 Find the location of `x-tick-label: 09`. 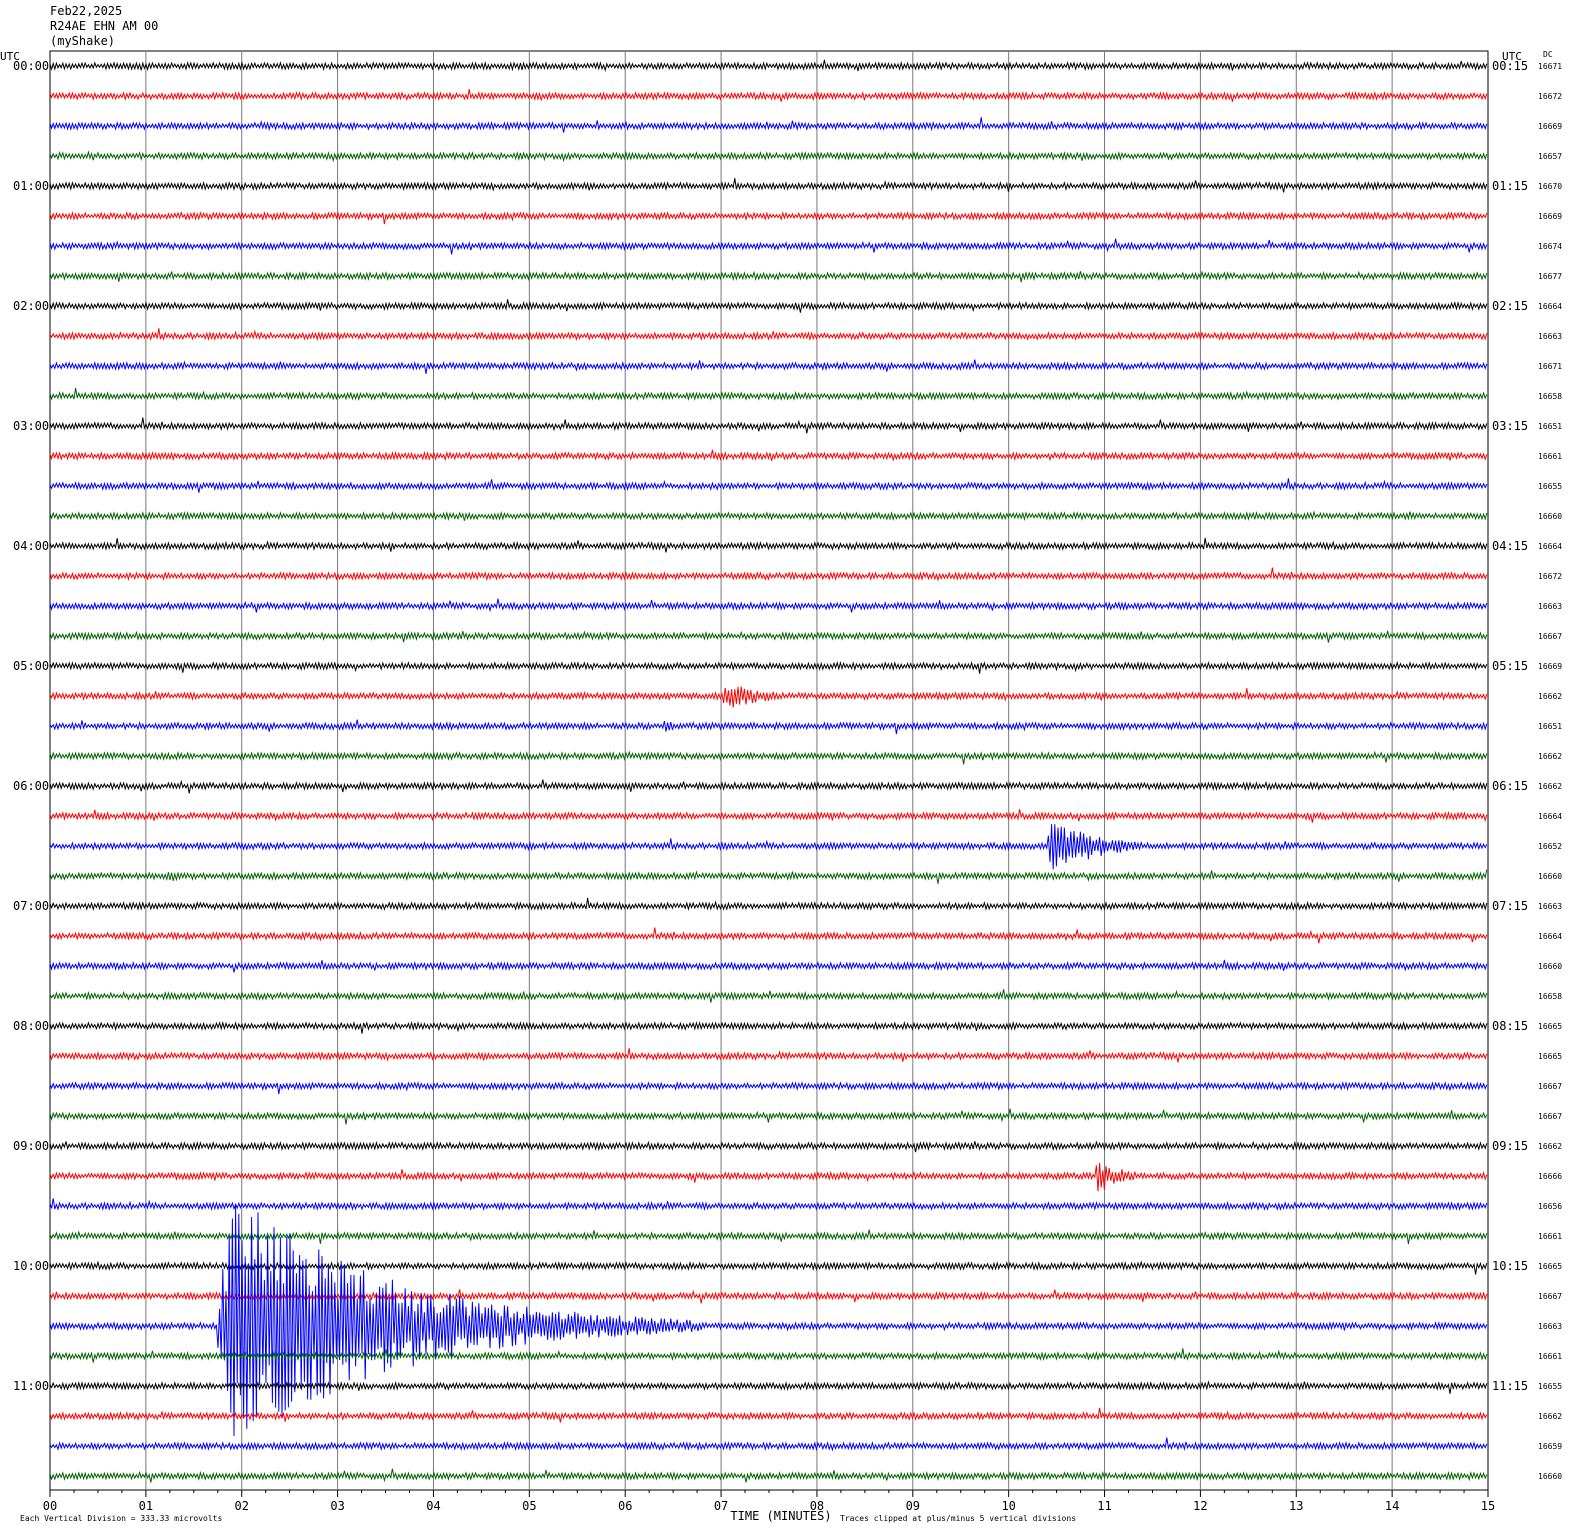

x-tick-label: 09 is located at coordinates (913, 1506).